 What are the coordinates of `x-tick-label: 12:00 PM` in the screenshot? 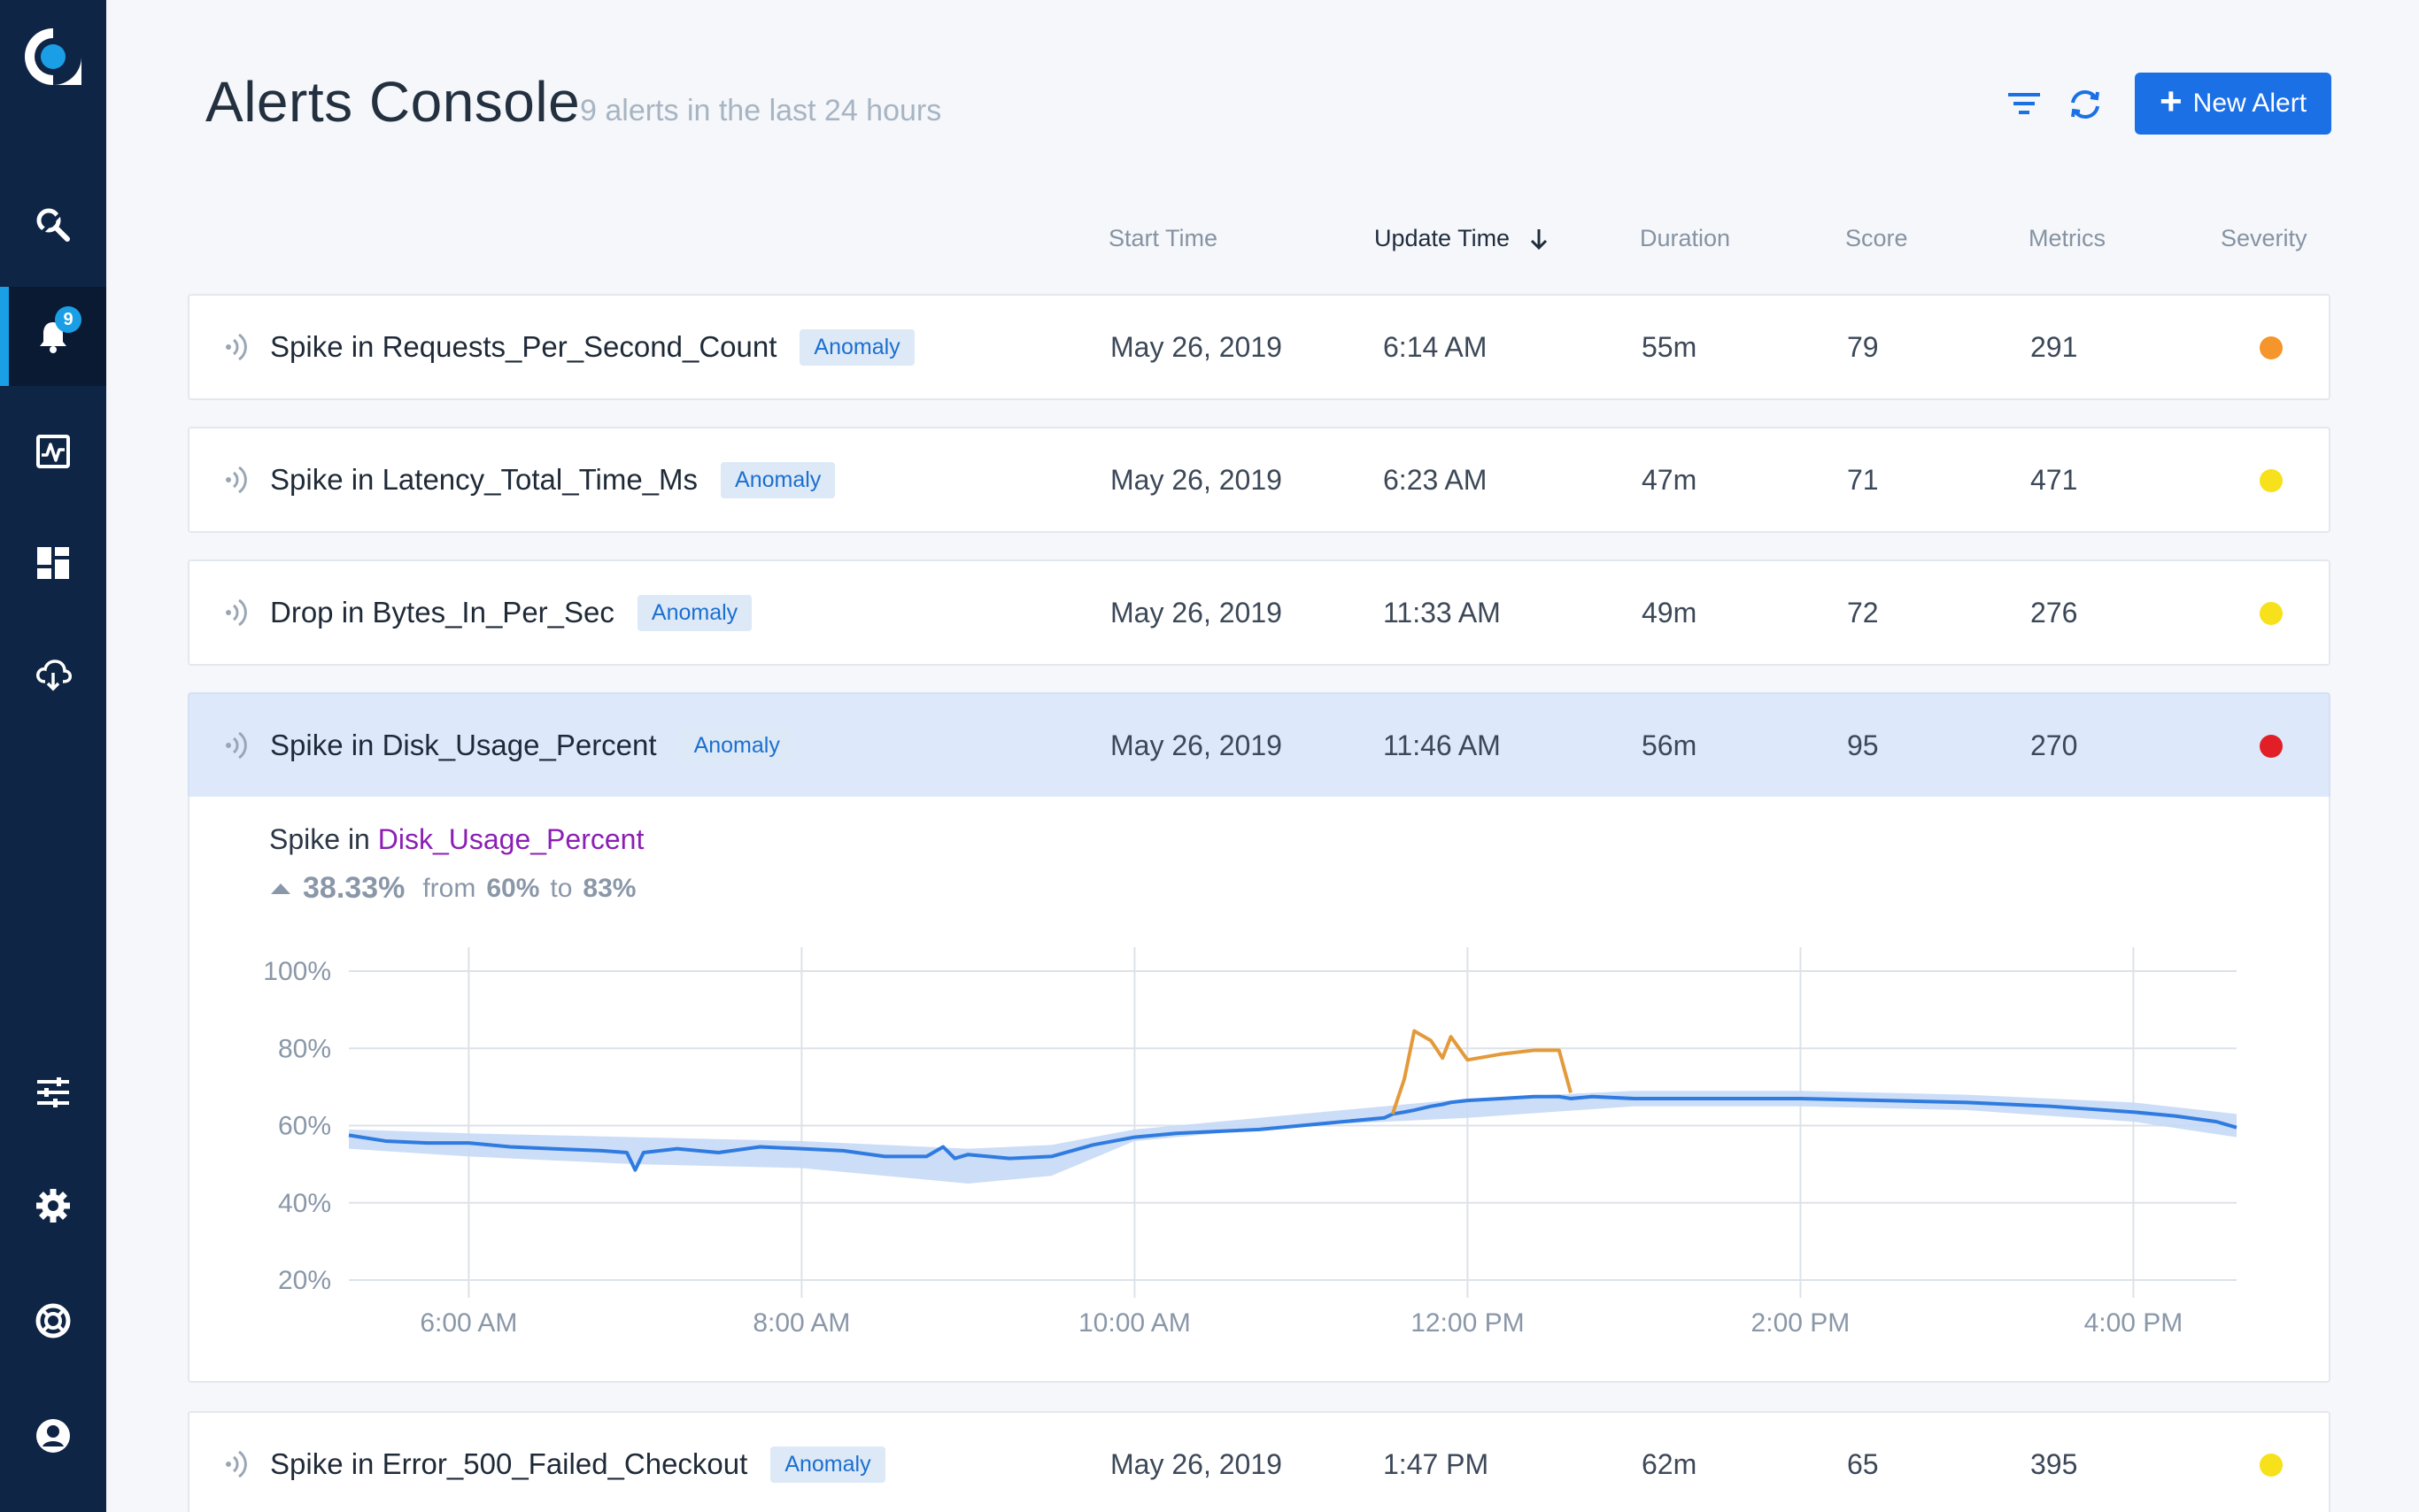 It's located at (1467, 1323).